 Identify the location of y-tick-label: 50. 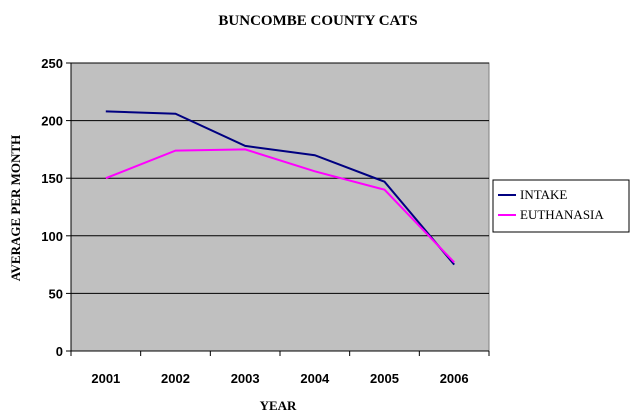
(56, 293).